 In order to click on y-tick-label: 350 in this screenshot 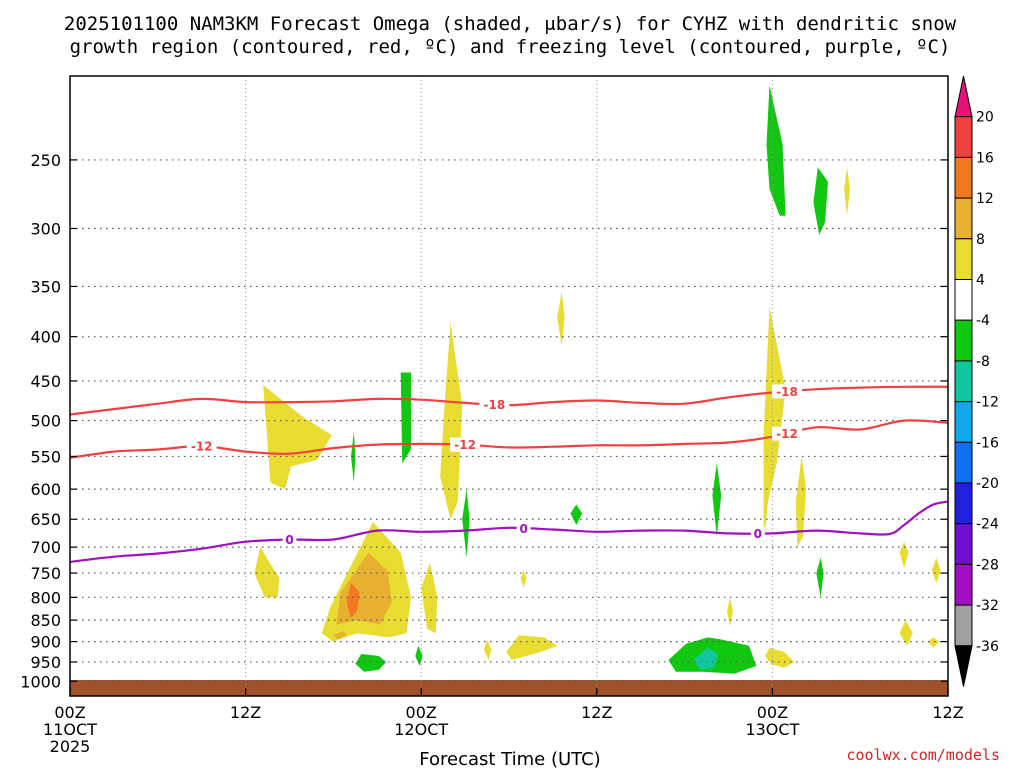, I will do `click(45, 286)`.